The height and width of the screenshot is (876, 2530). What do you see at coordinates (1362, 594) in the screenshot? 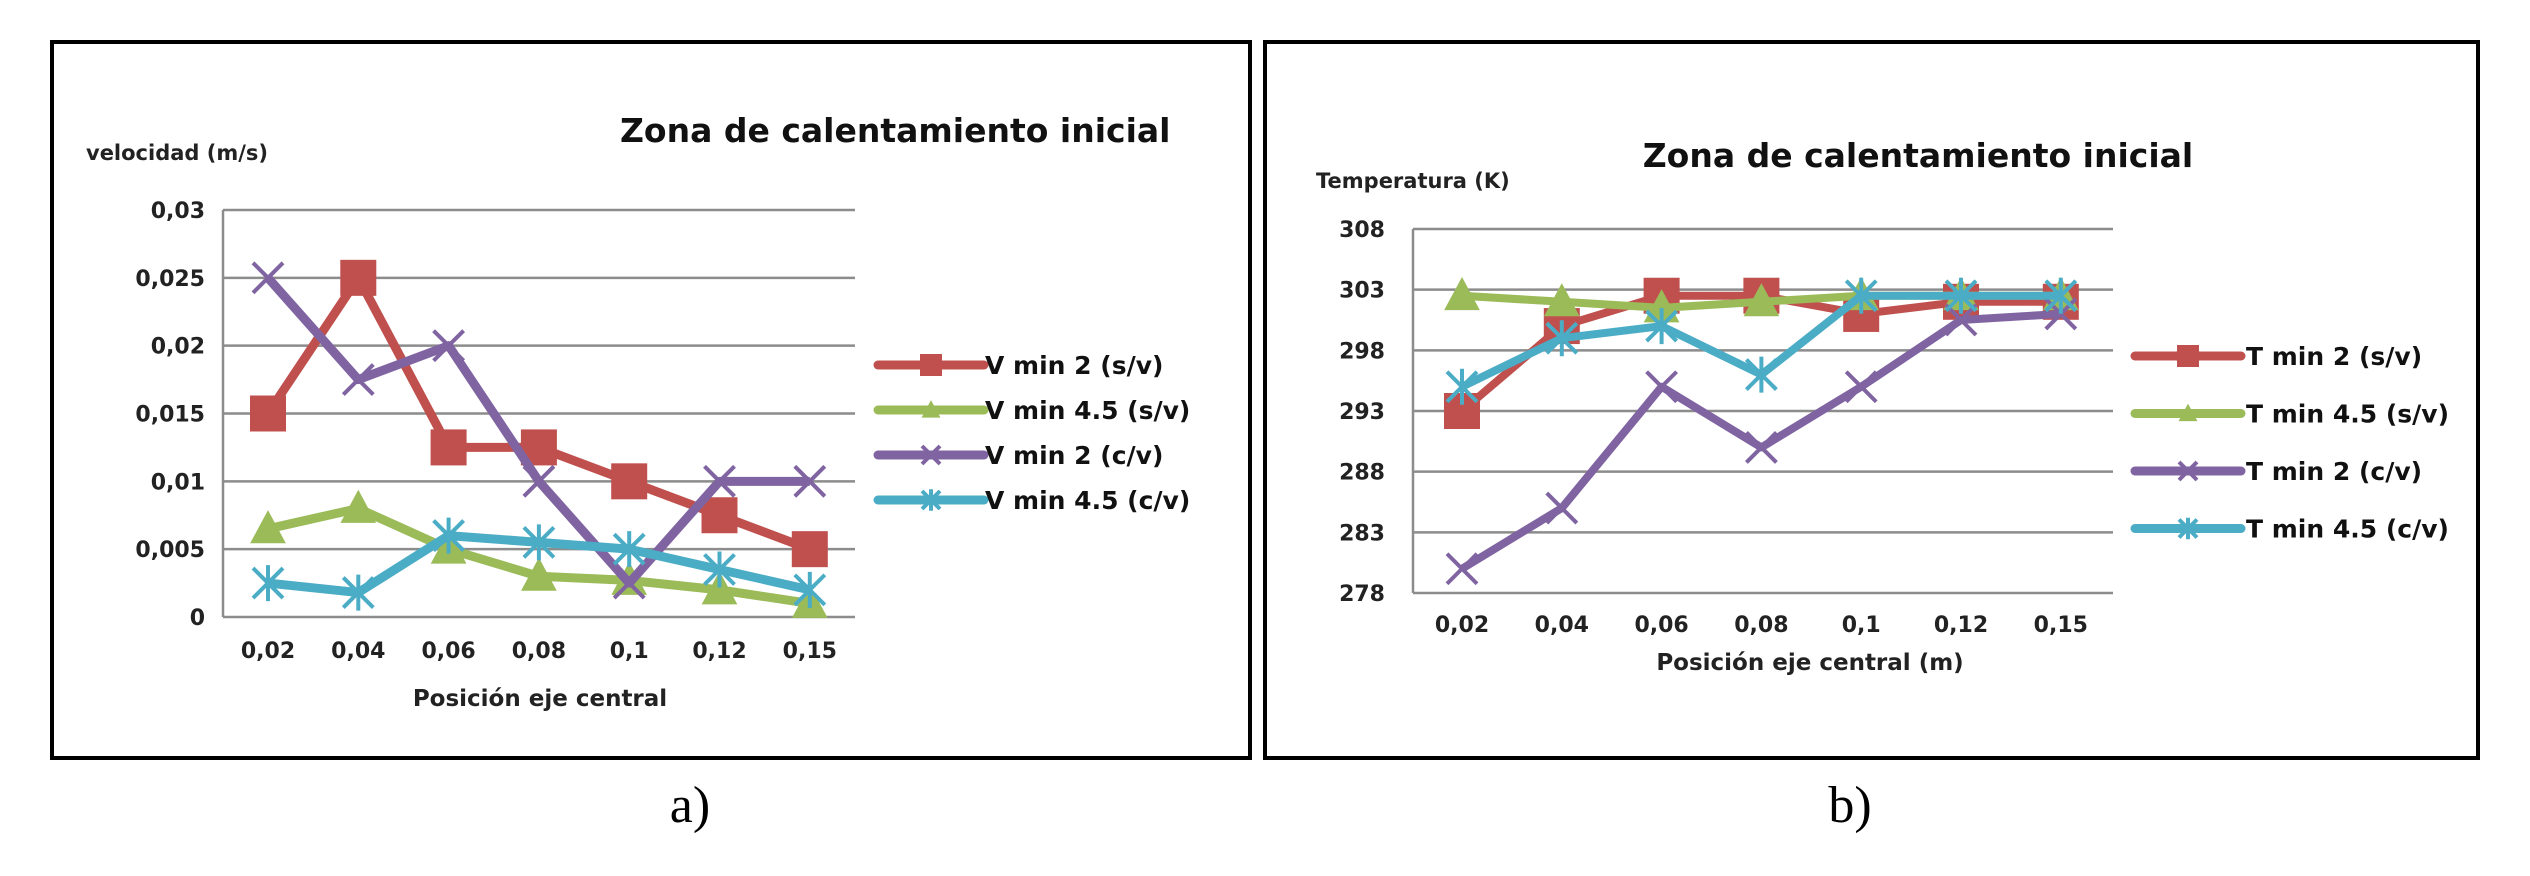
I see `y-tick-label: 278` at bounding box center [1362, 594].